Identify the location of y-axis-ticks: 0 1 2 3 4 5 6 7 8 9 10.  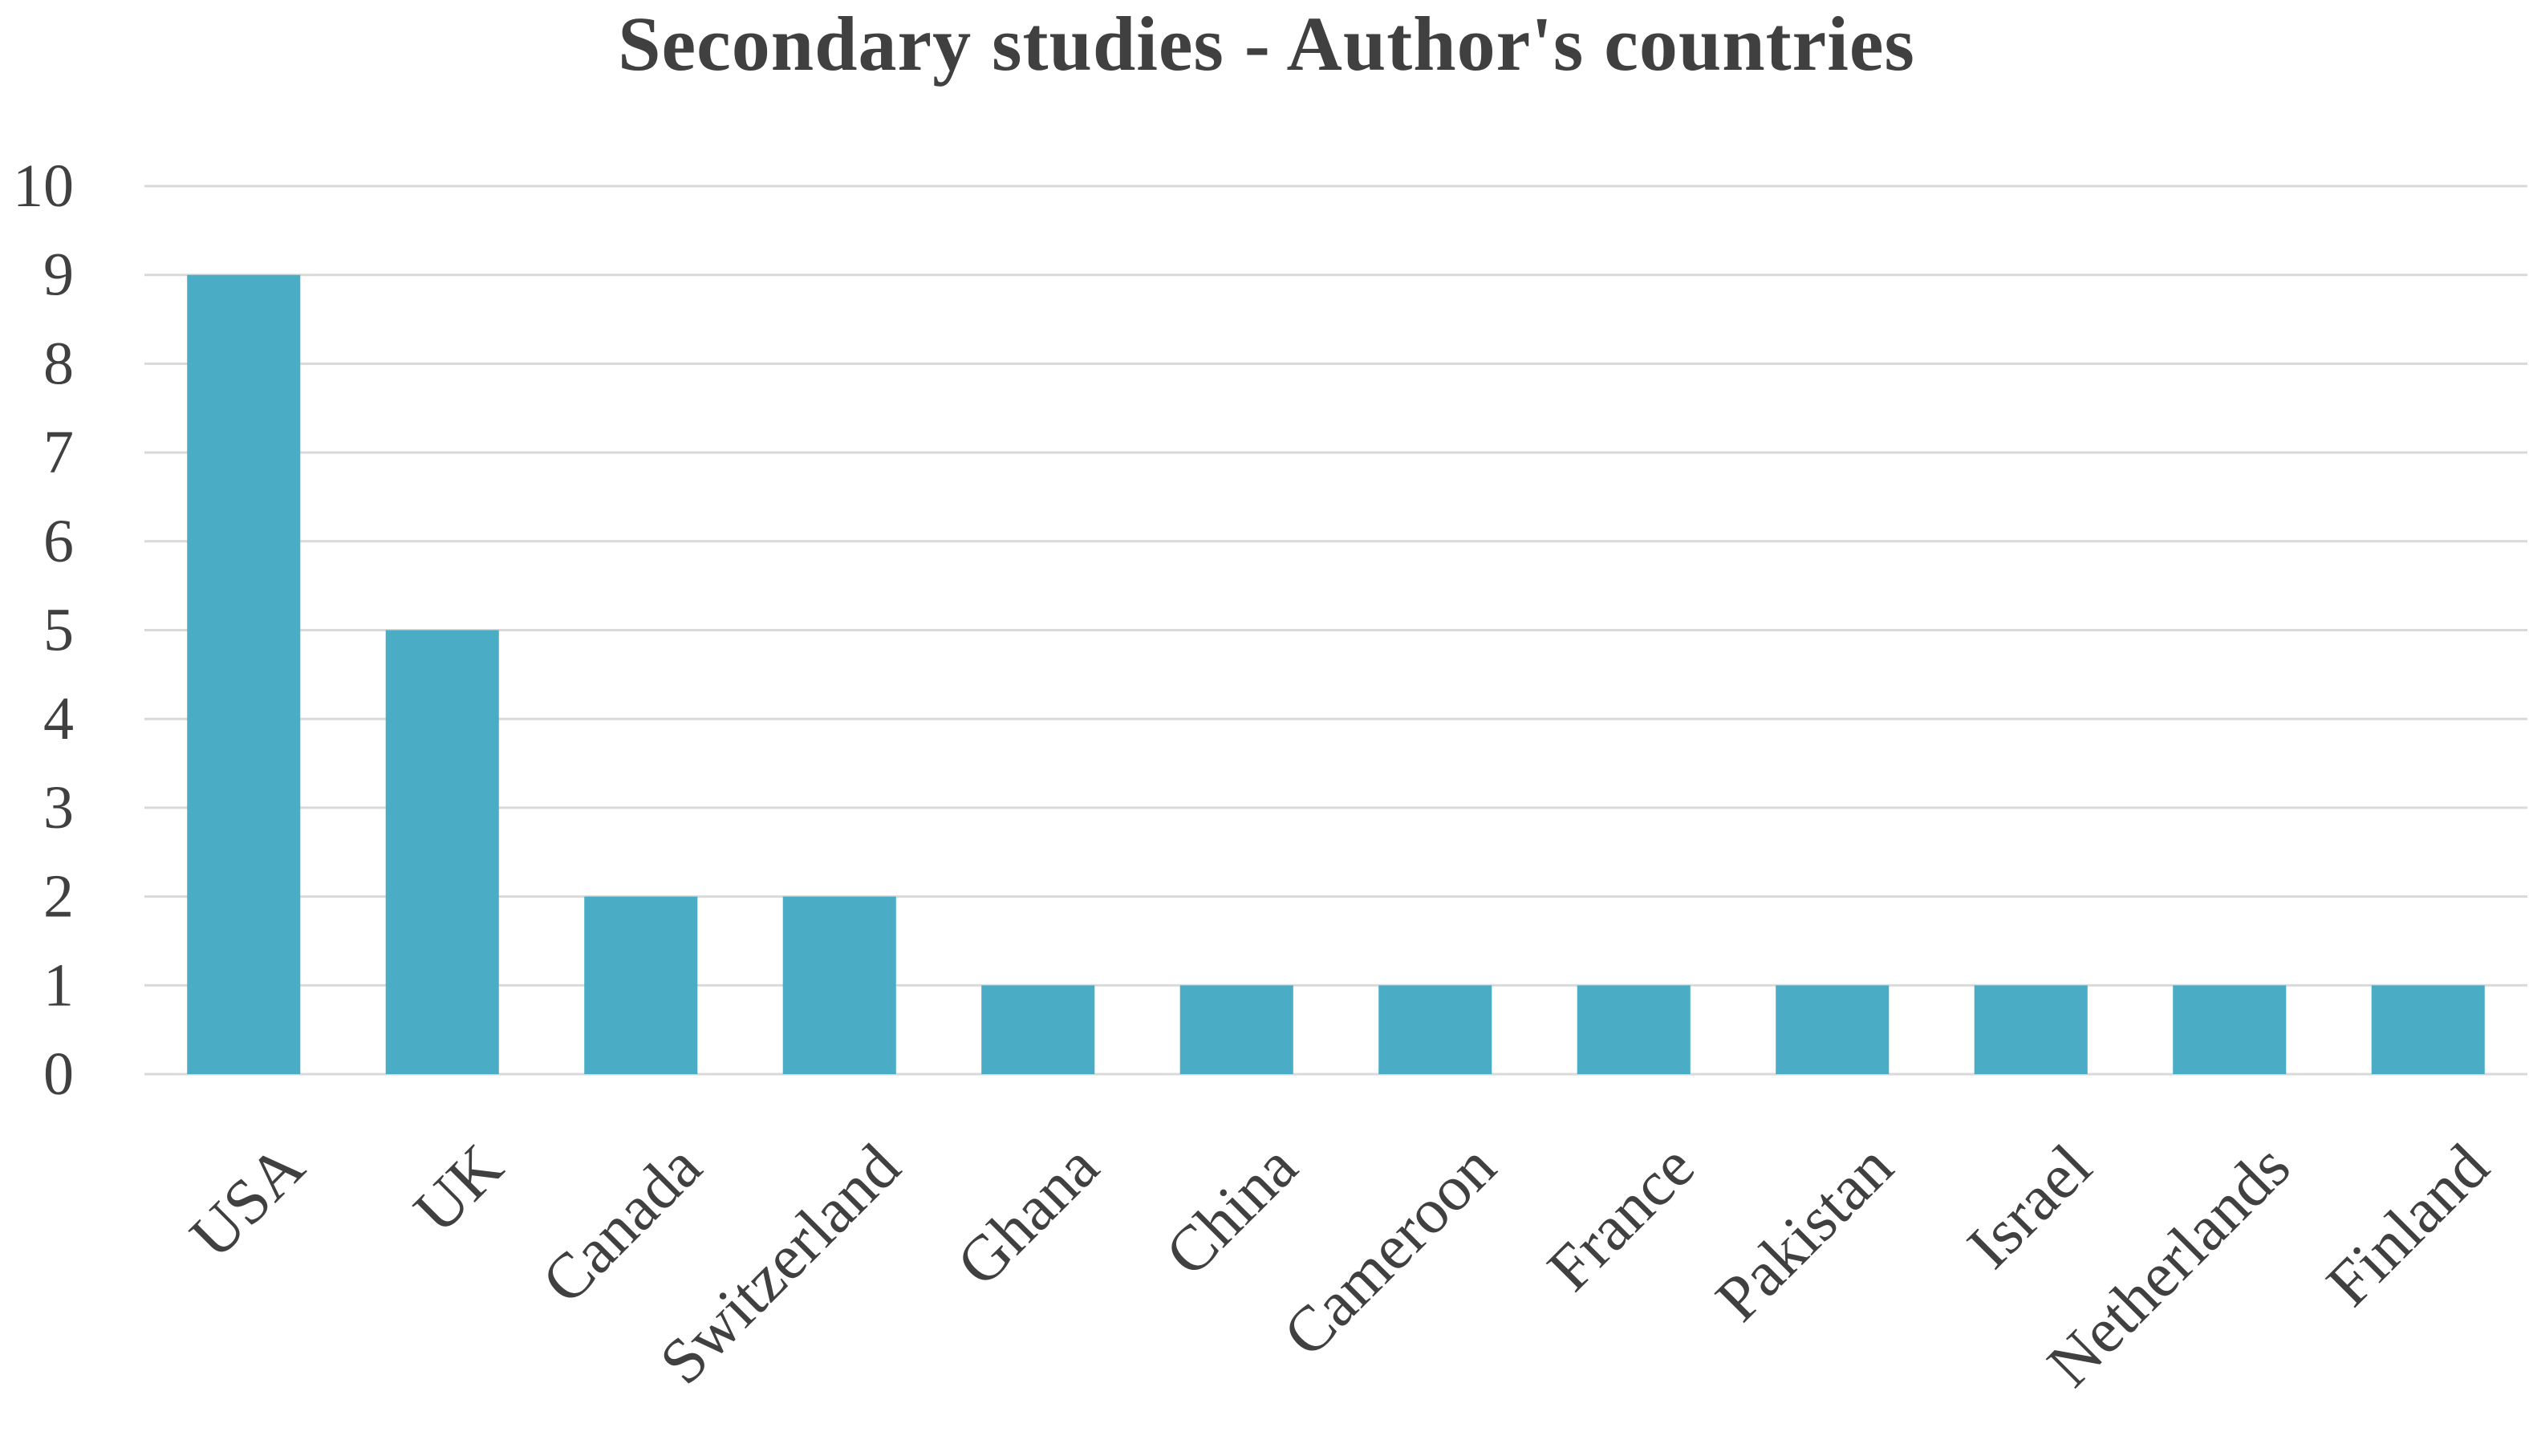
(43, 630).